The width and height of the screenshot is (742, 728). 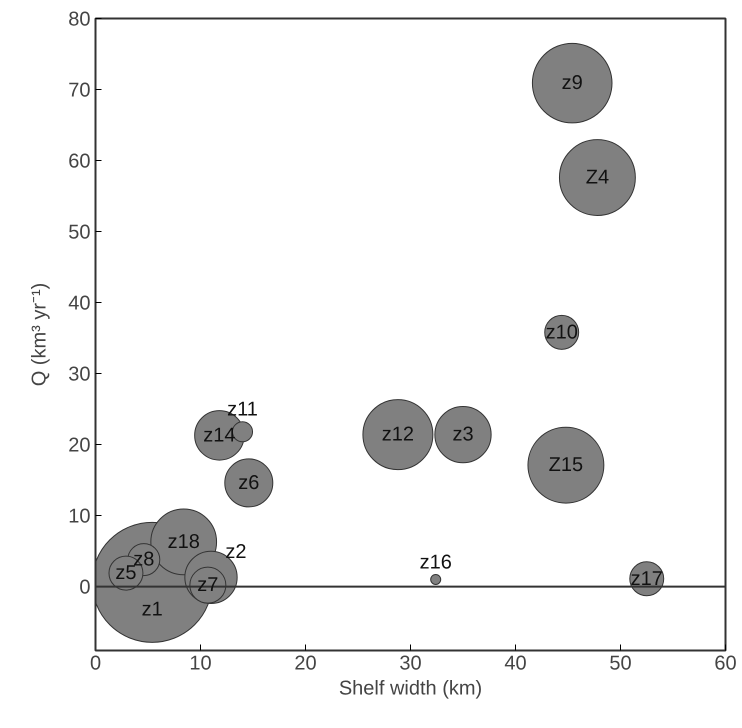 I want to click on series-label: z9, so click(x=572, y=83).